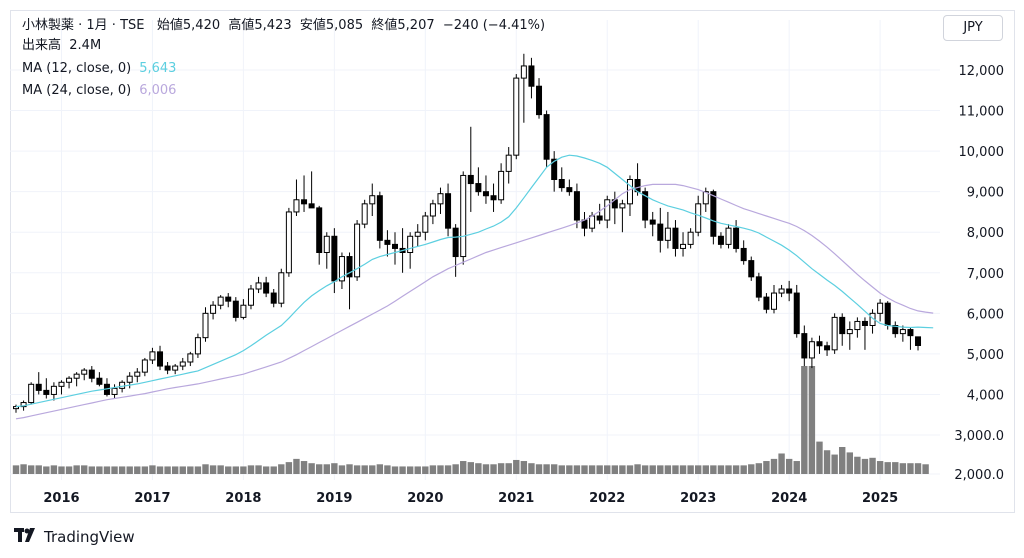  I want to click on tradingview-brand: TradingView, so click(74, 537).